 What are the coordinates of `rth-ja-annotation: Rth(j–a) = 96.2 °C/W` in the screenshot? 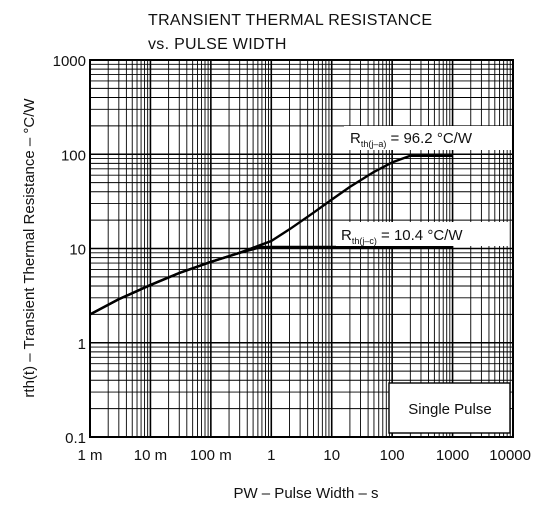 It's located at (411, 139).